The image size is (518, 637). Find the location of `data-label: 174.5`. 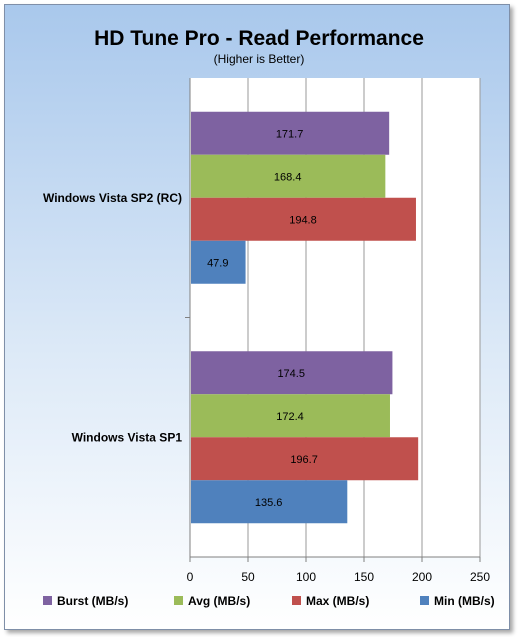

data-label: 174.5 is located at coordinates (291, 374).